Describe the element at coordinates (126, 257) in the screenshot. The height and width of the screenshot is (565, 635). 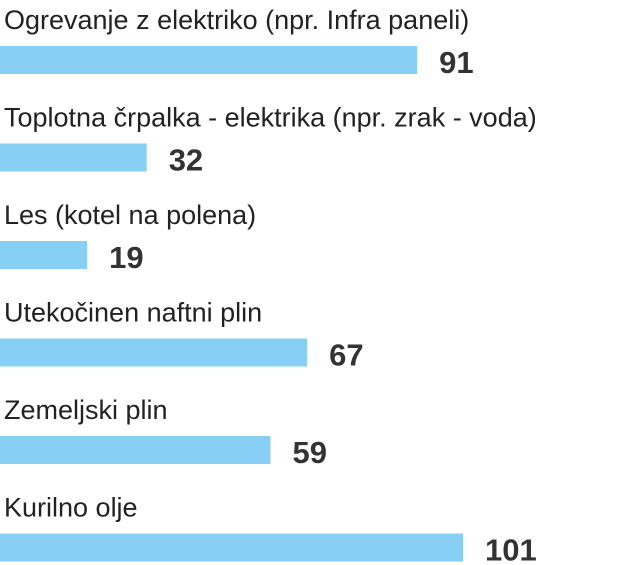
I see `value-label: 19` at that location.